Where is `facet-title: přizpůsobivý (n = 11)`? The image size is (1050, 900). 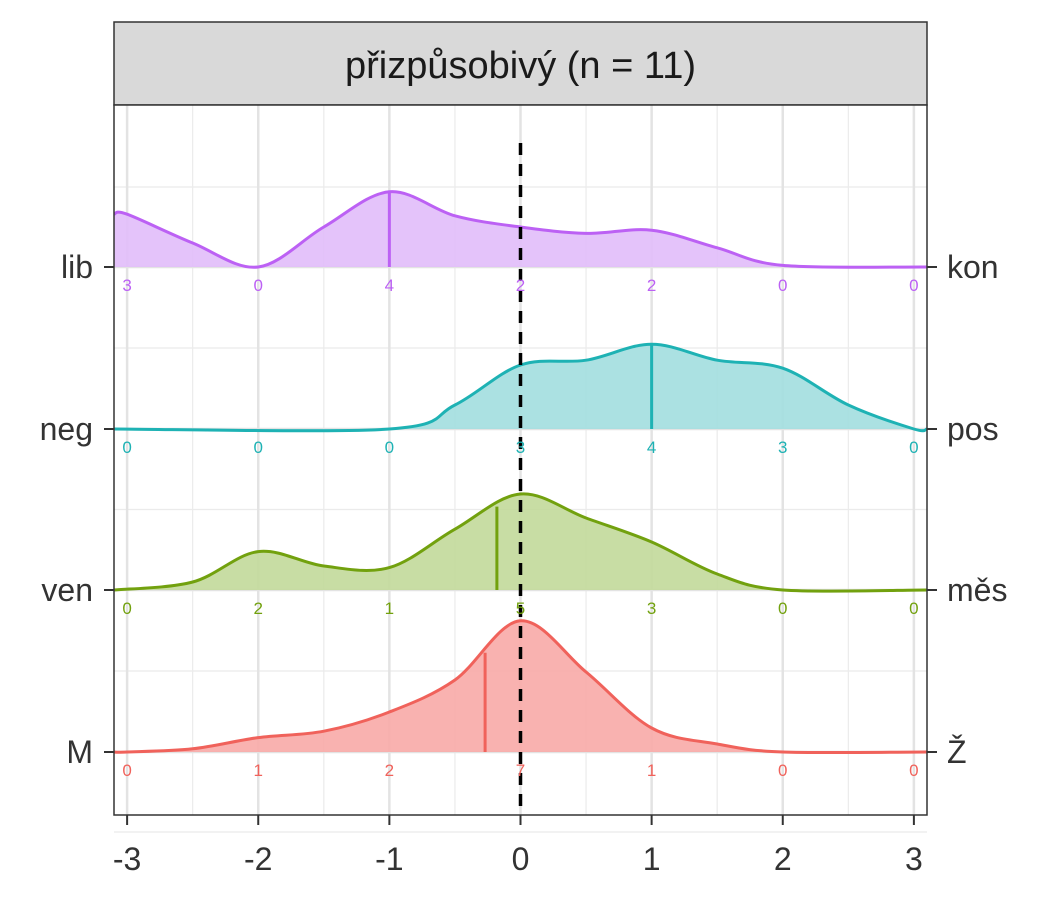
facet-title: přizpůsobivý (n = 11) is located at coordinates (520, 66).